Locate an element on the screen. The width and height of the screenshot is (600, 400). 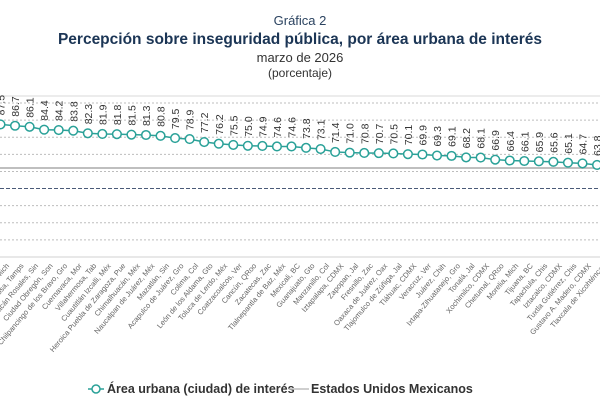
data-label: 73.8 is located at coordinates (307, 128).